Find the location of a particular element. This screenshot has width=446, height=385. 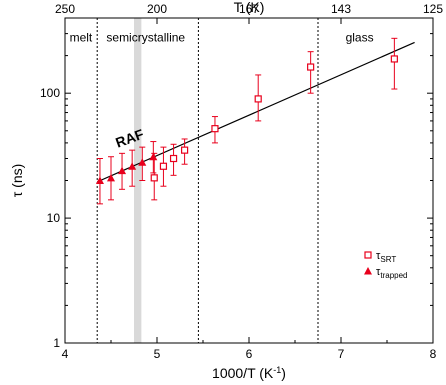

x-tick-label: 8 is located at coordinates (433, 354).